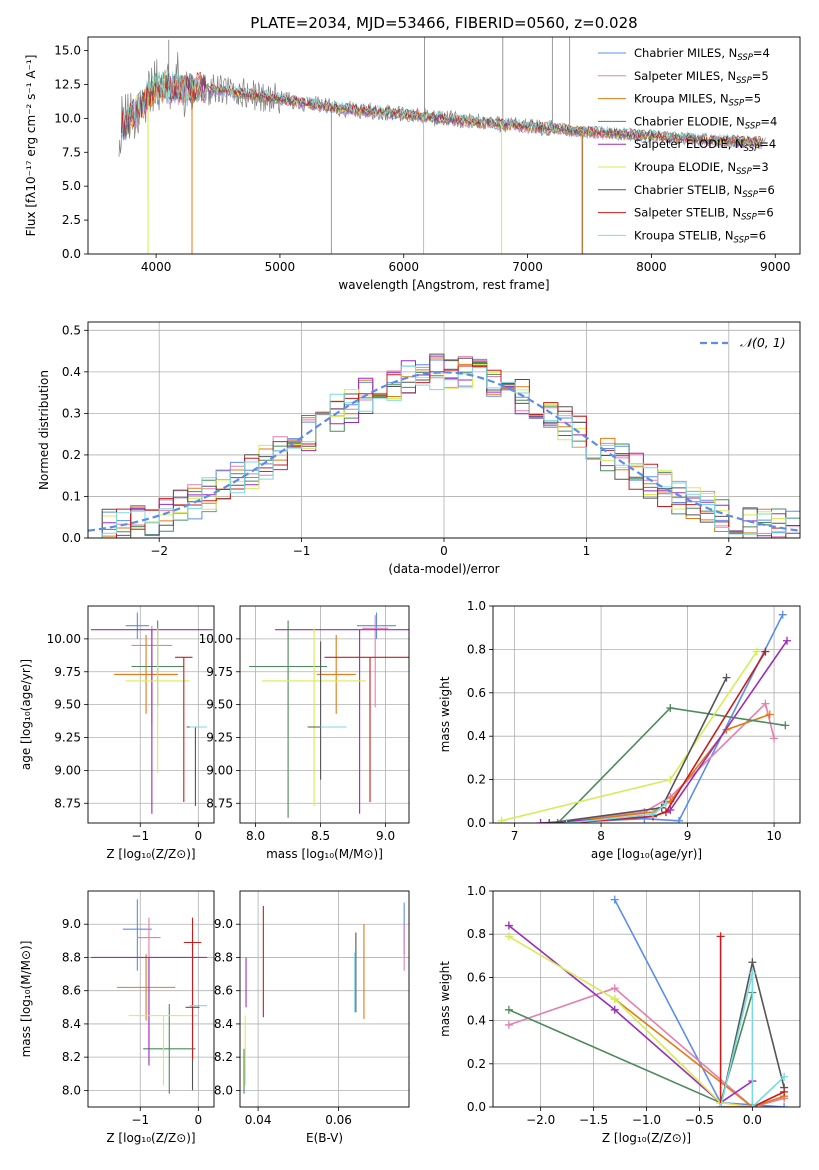 This screenshot has width=819, height=1170. I want to click on tick-label-x: −0.5, so click(699, 1120).